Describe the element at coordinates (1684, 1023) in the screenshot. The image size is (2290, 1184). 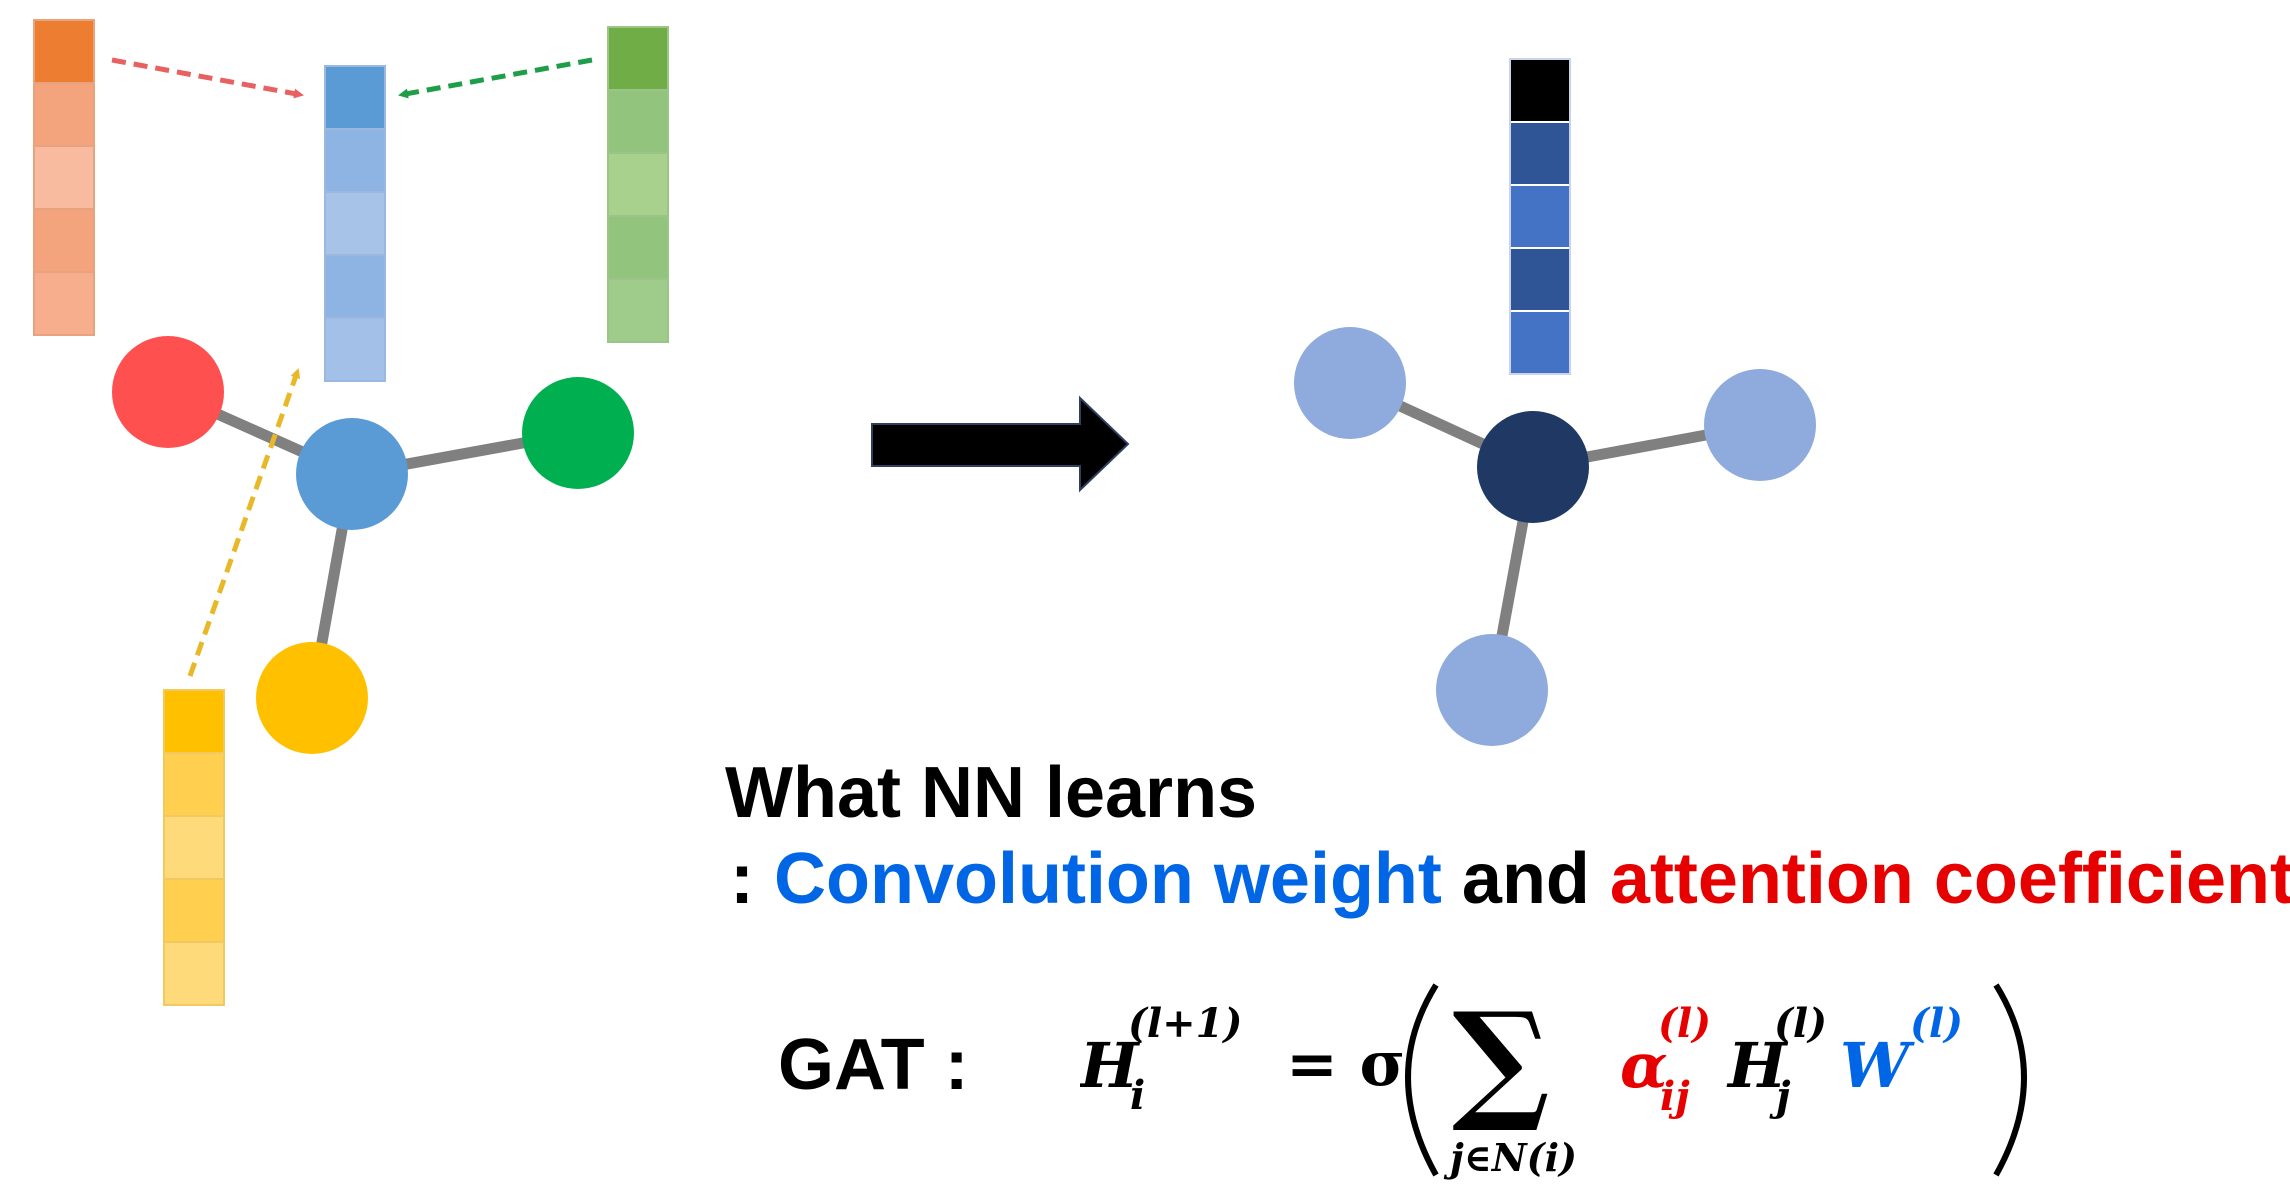
I see `formula-alpha-sup: (l)` at that location.